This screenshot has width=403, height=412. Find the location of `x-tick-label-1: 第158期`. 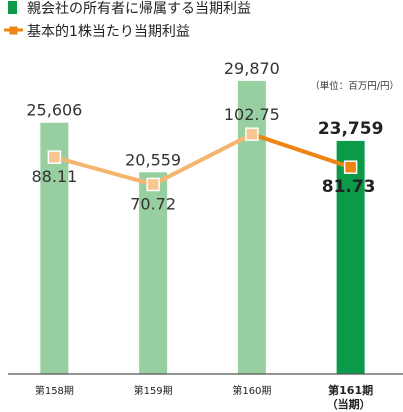

x-tick-label-1: 第158期 is located at coordinates (54, 390).